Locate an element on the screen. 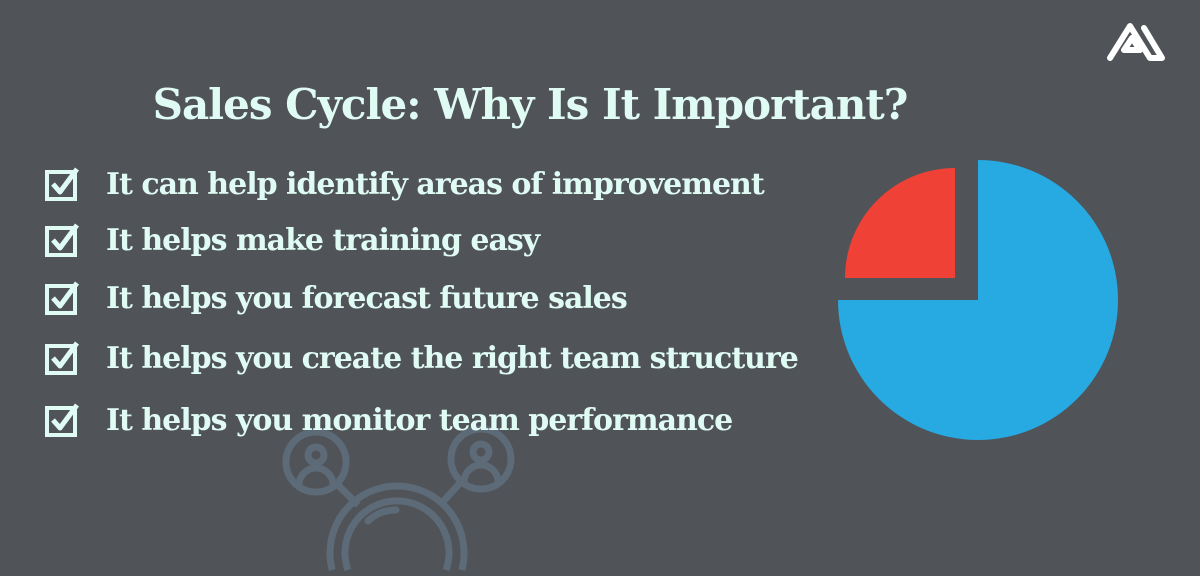 The height and width of the screenshot is (576, 1200). brand-logo is located at coordinates (1136, 42).